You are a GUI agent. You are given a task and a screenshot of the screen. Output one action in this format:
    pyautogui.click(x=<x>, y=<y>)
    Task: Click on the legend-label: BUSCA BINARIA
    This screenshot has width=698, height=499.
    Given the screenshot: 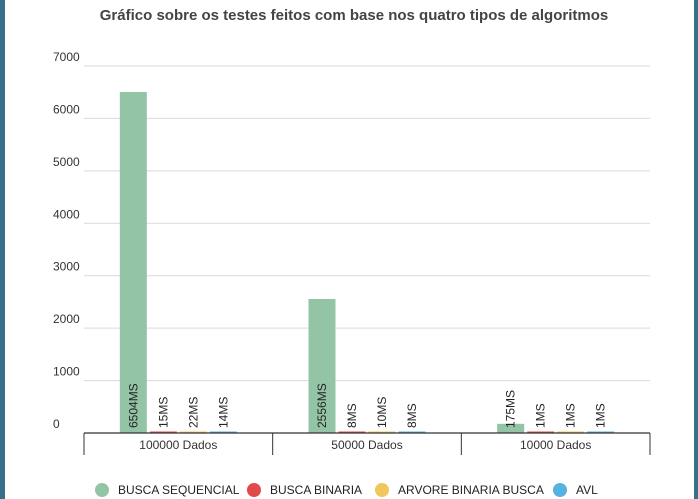 What is the action you would take?
    pyautogui.click(x=316, y=490)
    